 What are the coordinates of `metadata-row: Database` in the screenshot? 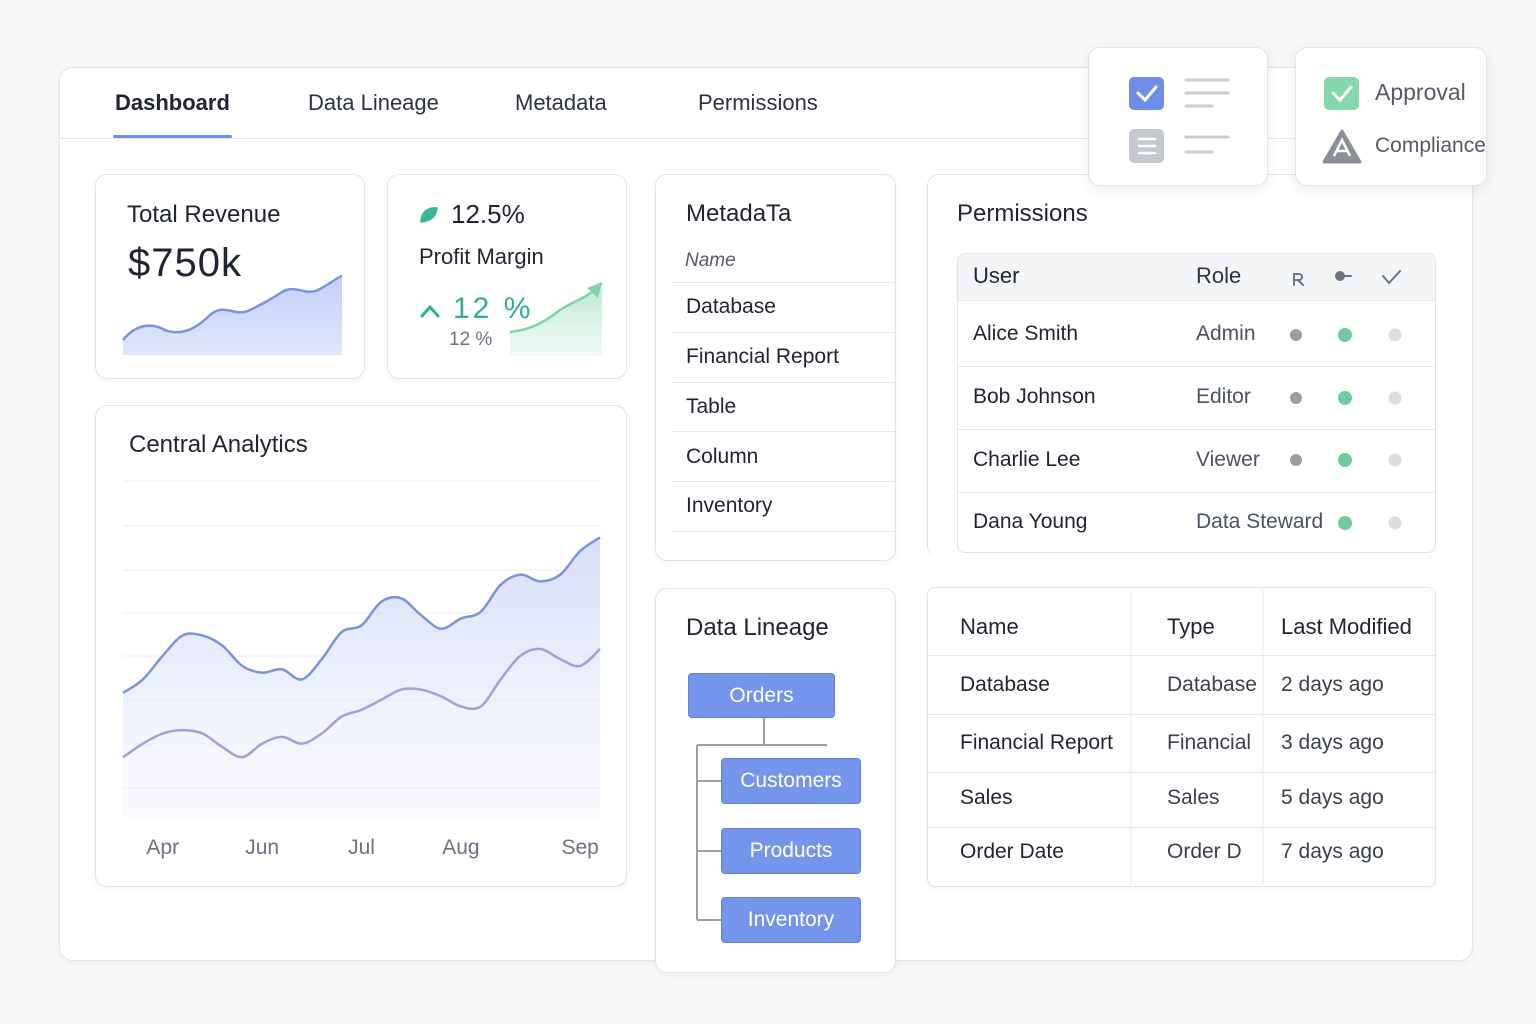 It's located at (731, 307).